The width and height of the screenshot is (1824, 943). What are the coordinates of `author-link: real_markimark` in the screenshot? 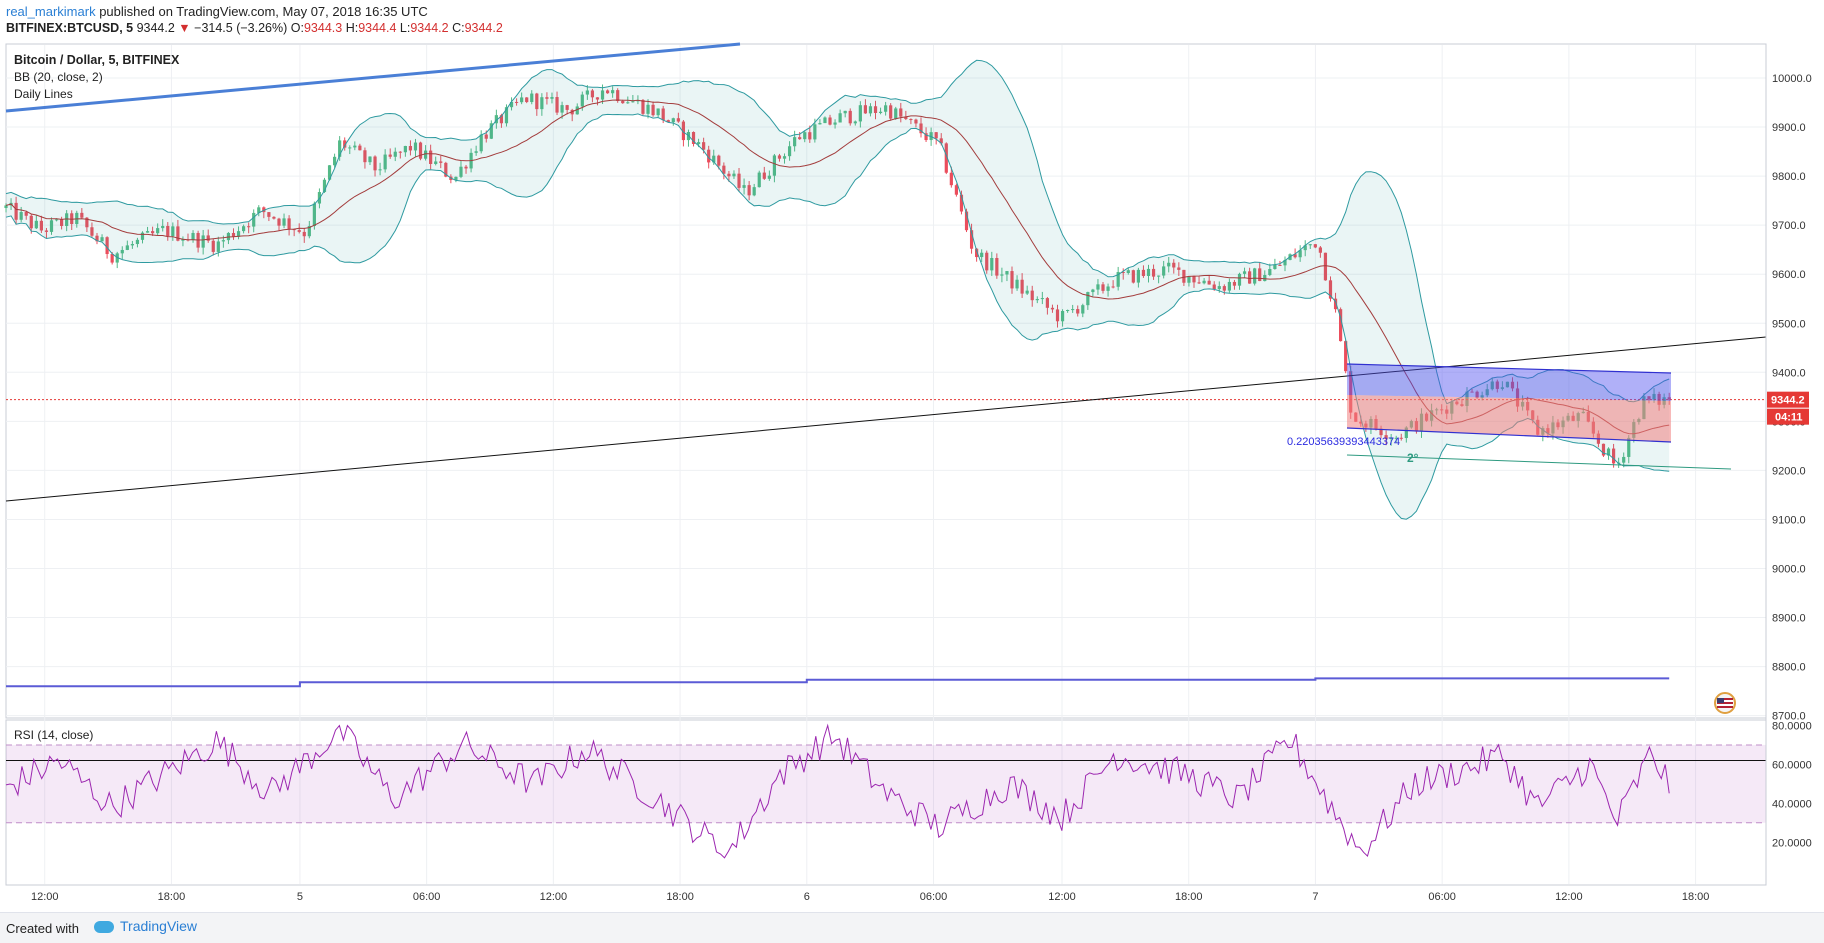 It's located at (51, 11).